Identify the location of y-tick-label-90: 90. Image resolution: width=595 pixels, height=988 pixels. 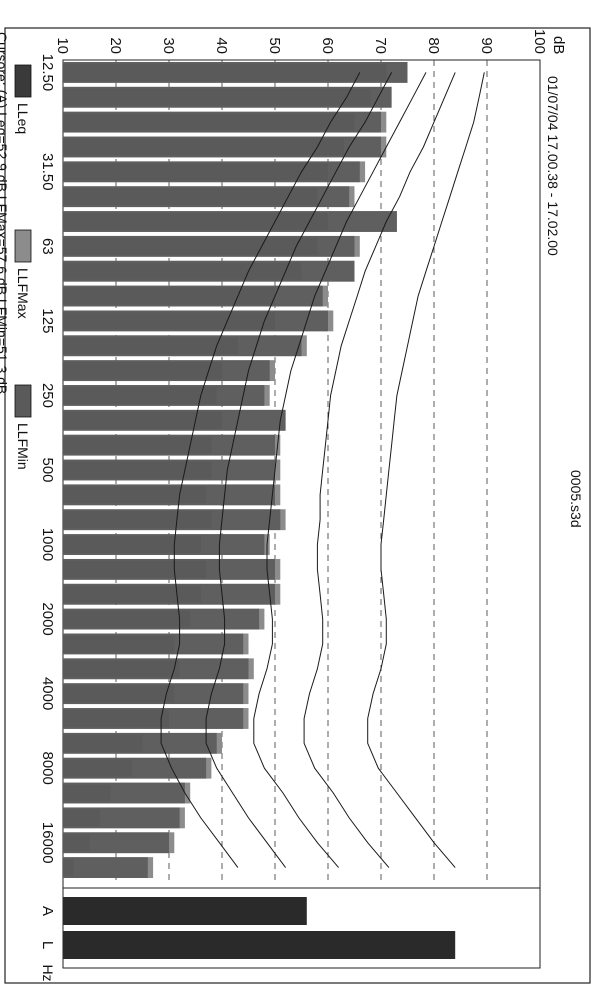
(486, 45).